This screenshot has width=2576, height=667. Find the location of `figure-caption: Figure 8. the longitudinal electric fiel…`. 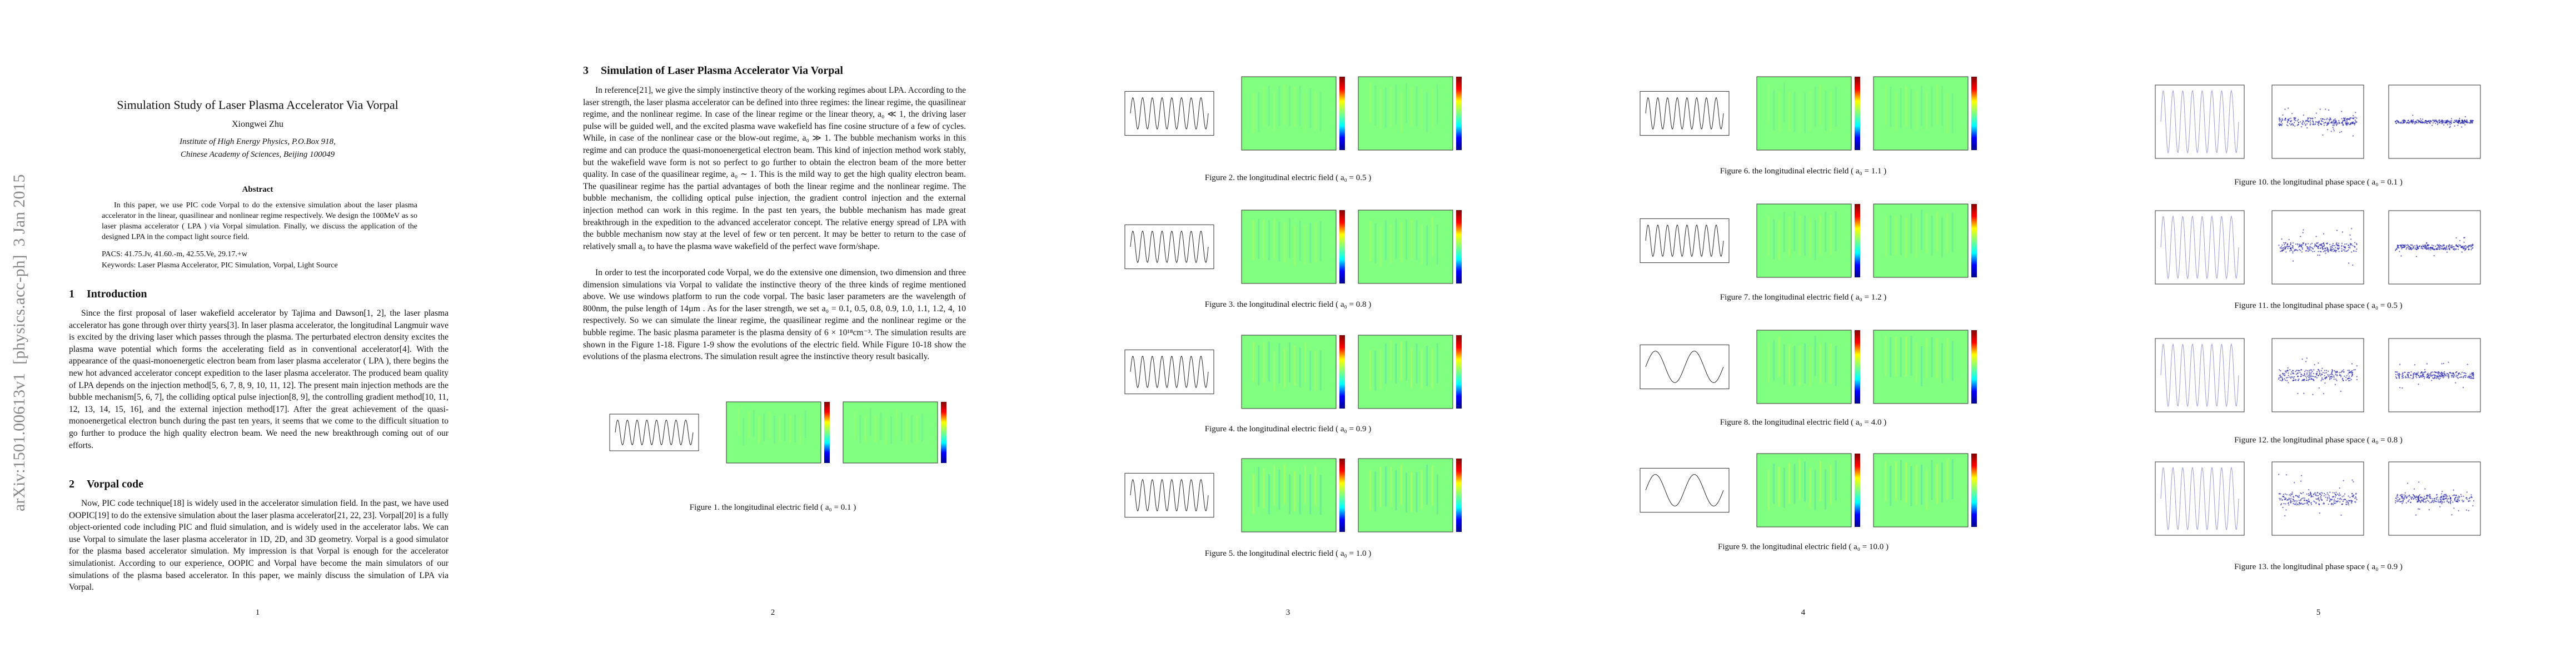

figure-caption: Figure 8. the longitudinal electric fiel… is located at coordinates (1803, 422).